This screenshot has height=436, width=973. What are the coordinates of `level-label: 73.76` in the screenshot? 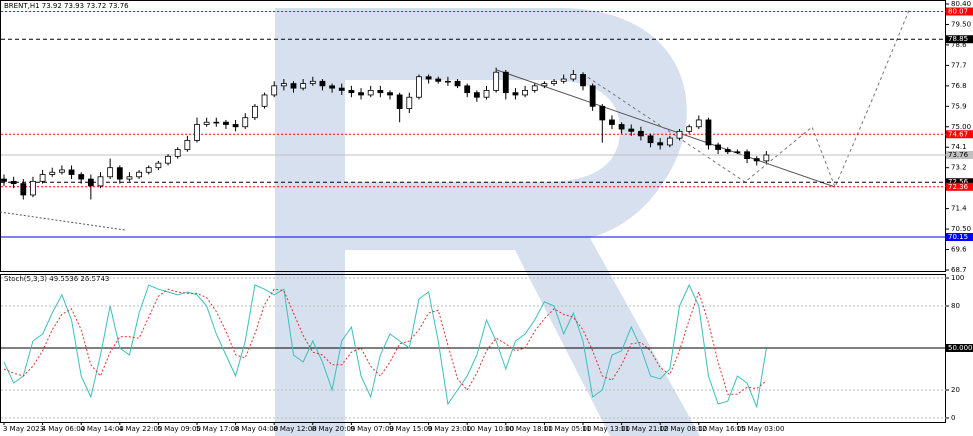 It's located at (958, 155).